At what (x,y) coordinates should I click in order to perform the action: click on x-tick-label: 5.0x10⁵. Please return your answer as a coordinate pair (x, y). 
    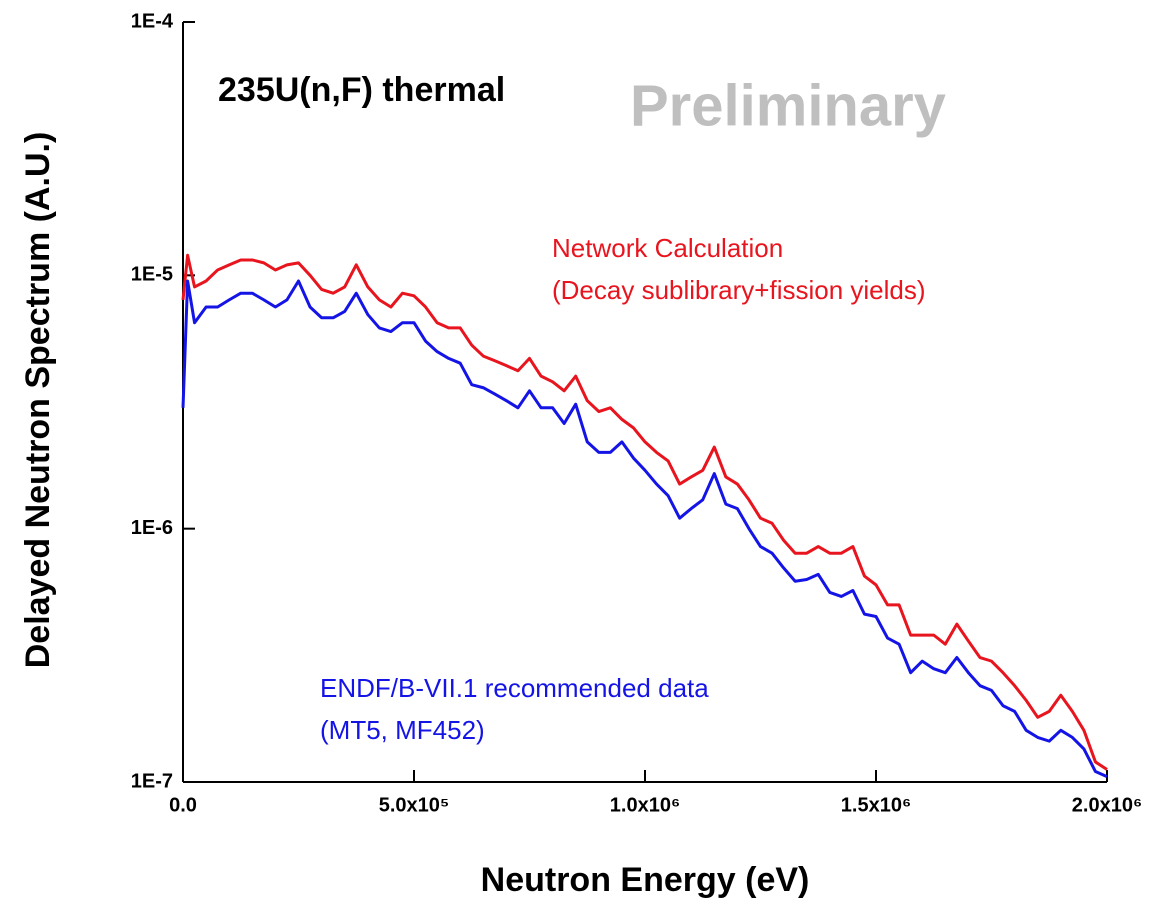
    Looking at the image, I should click on (414, 805).